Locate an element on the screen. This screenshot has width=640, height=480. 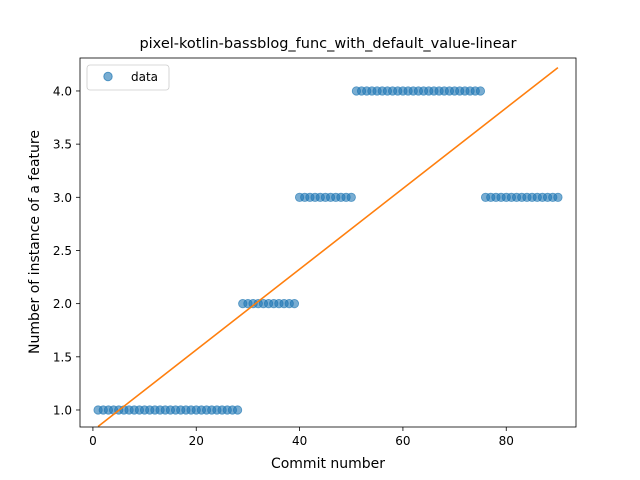
y-tick-label: 3.0 is located at coordinates (62, 198).